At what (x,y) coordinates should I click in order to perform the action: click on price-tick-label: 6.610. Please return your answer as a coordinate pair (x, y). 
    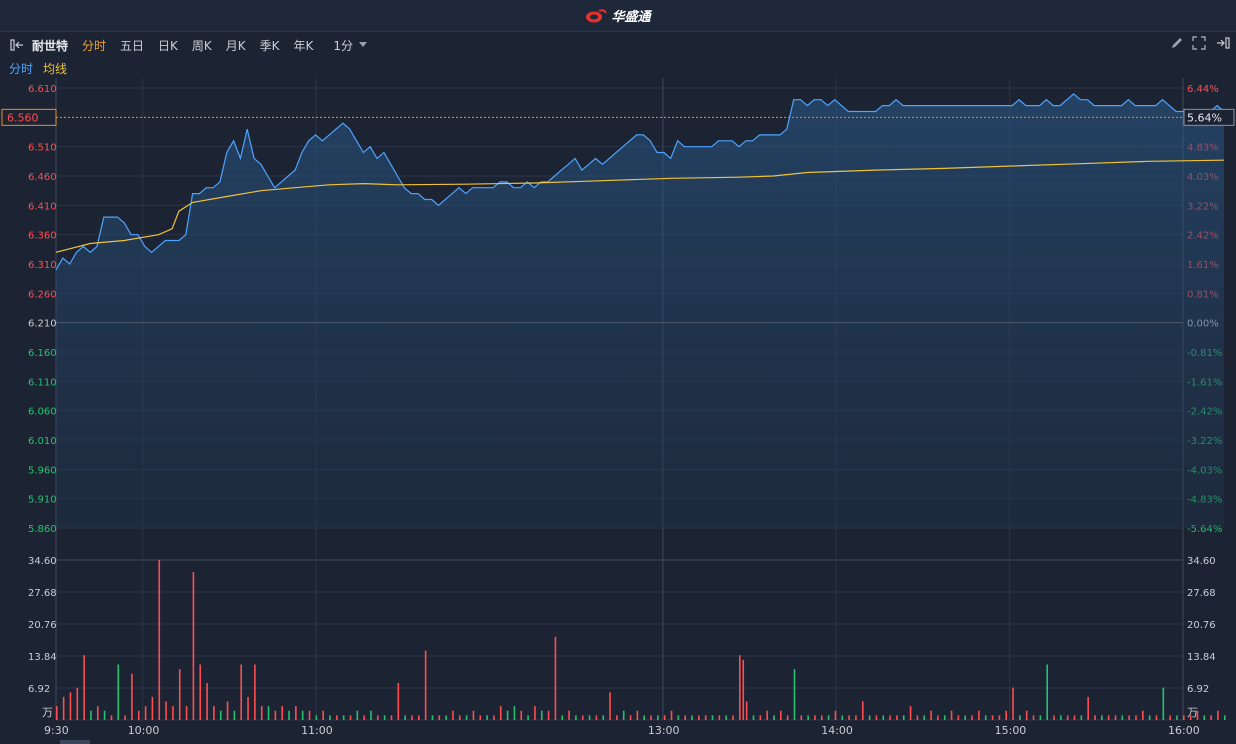
    Looking at the image, I should click on (42, 89).